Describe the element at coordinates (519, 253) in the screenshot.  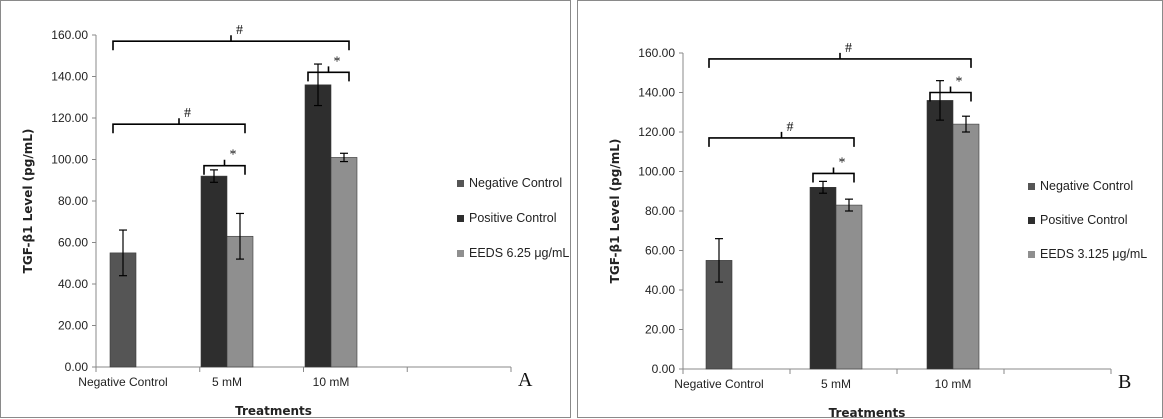
I see `legend-label: EEDS 6.25 μg/mL` at that location.